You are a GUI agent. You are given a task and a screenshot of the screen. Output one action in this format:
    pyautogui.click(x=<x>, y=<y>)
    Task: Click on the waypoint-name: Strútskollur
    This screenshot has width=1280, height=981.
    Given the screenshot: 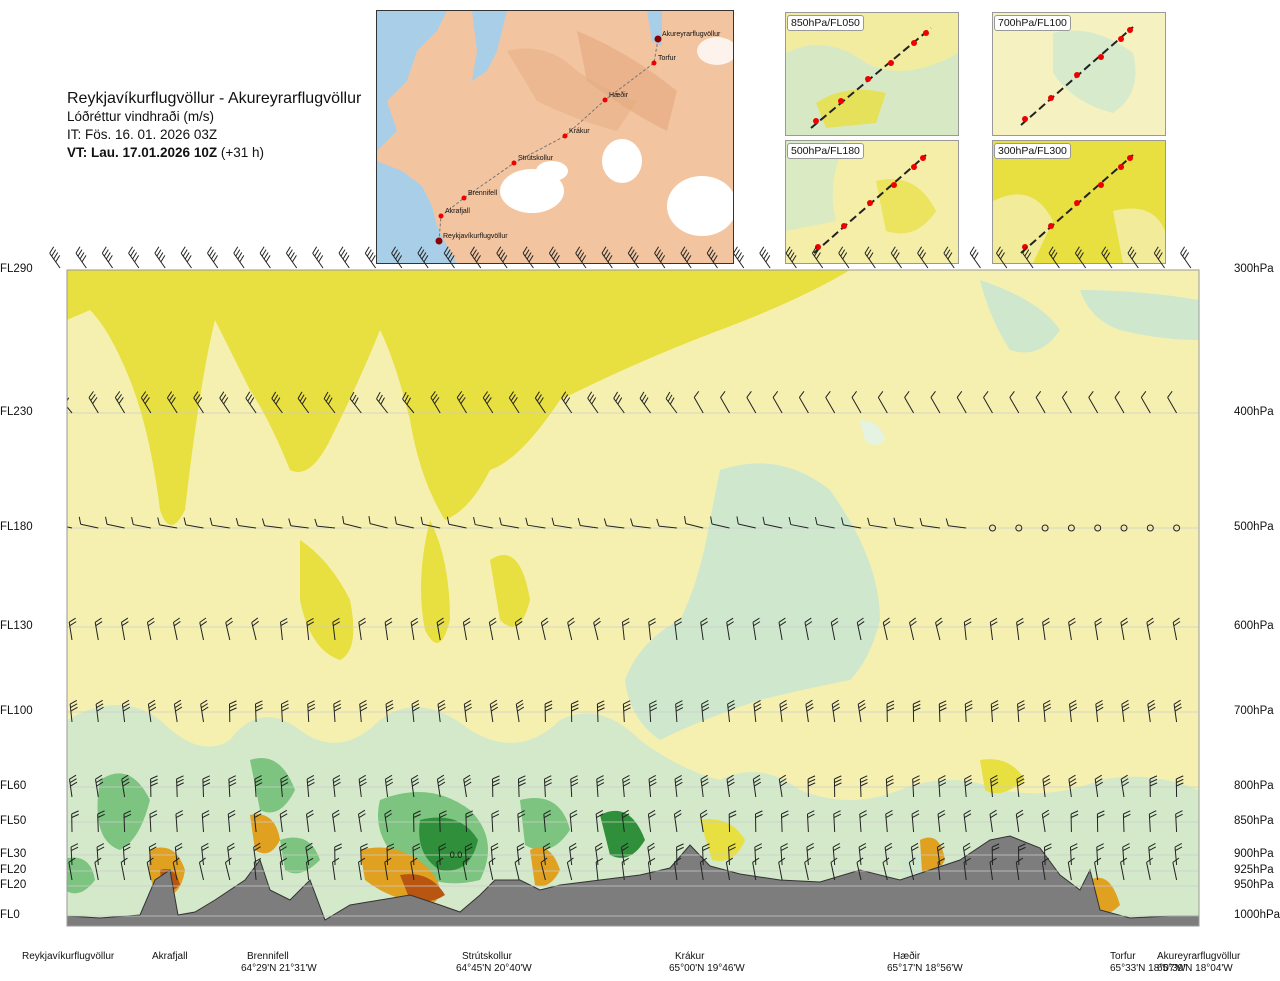 What is the action you would take?
    pyautogui.click(x=487, y=956)
    